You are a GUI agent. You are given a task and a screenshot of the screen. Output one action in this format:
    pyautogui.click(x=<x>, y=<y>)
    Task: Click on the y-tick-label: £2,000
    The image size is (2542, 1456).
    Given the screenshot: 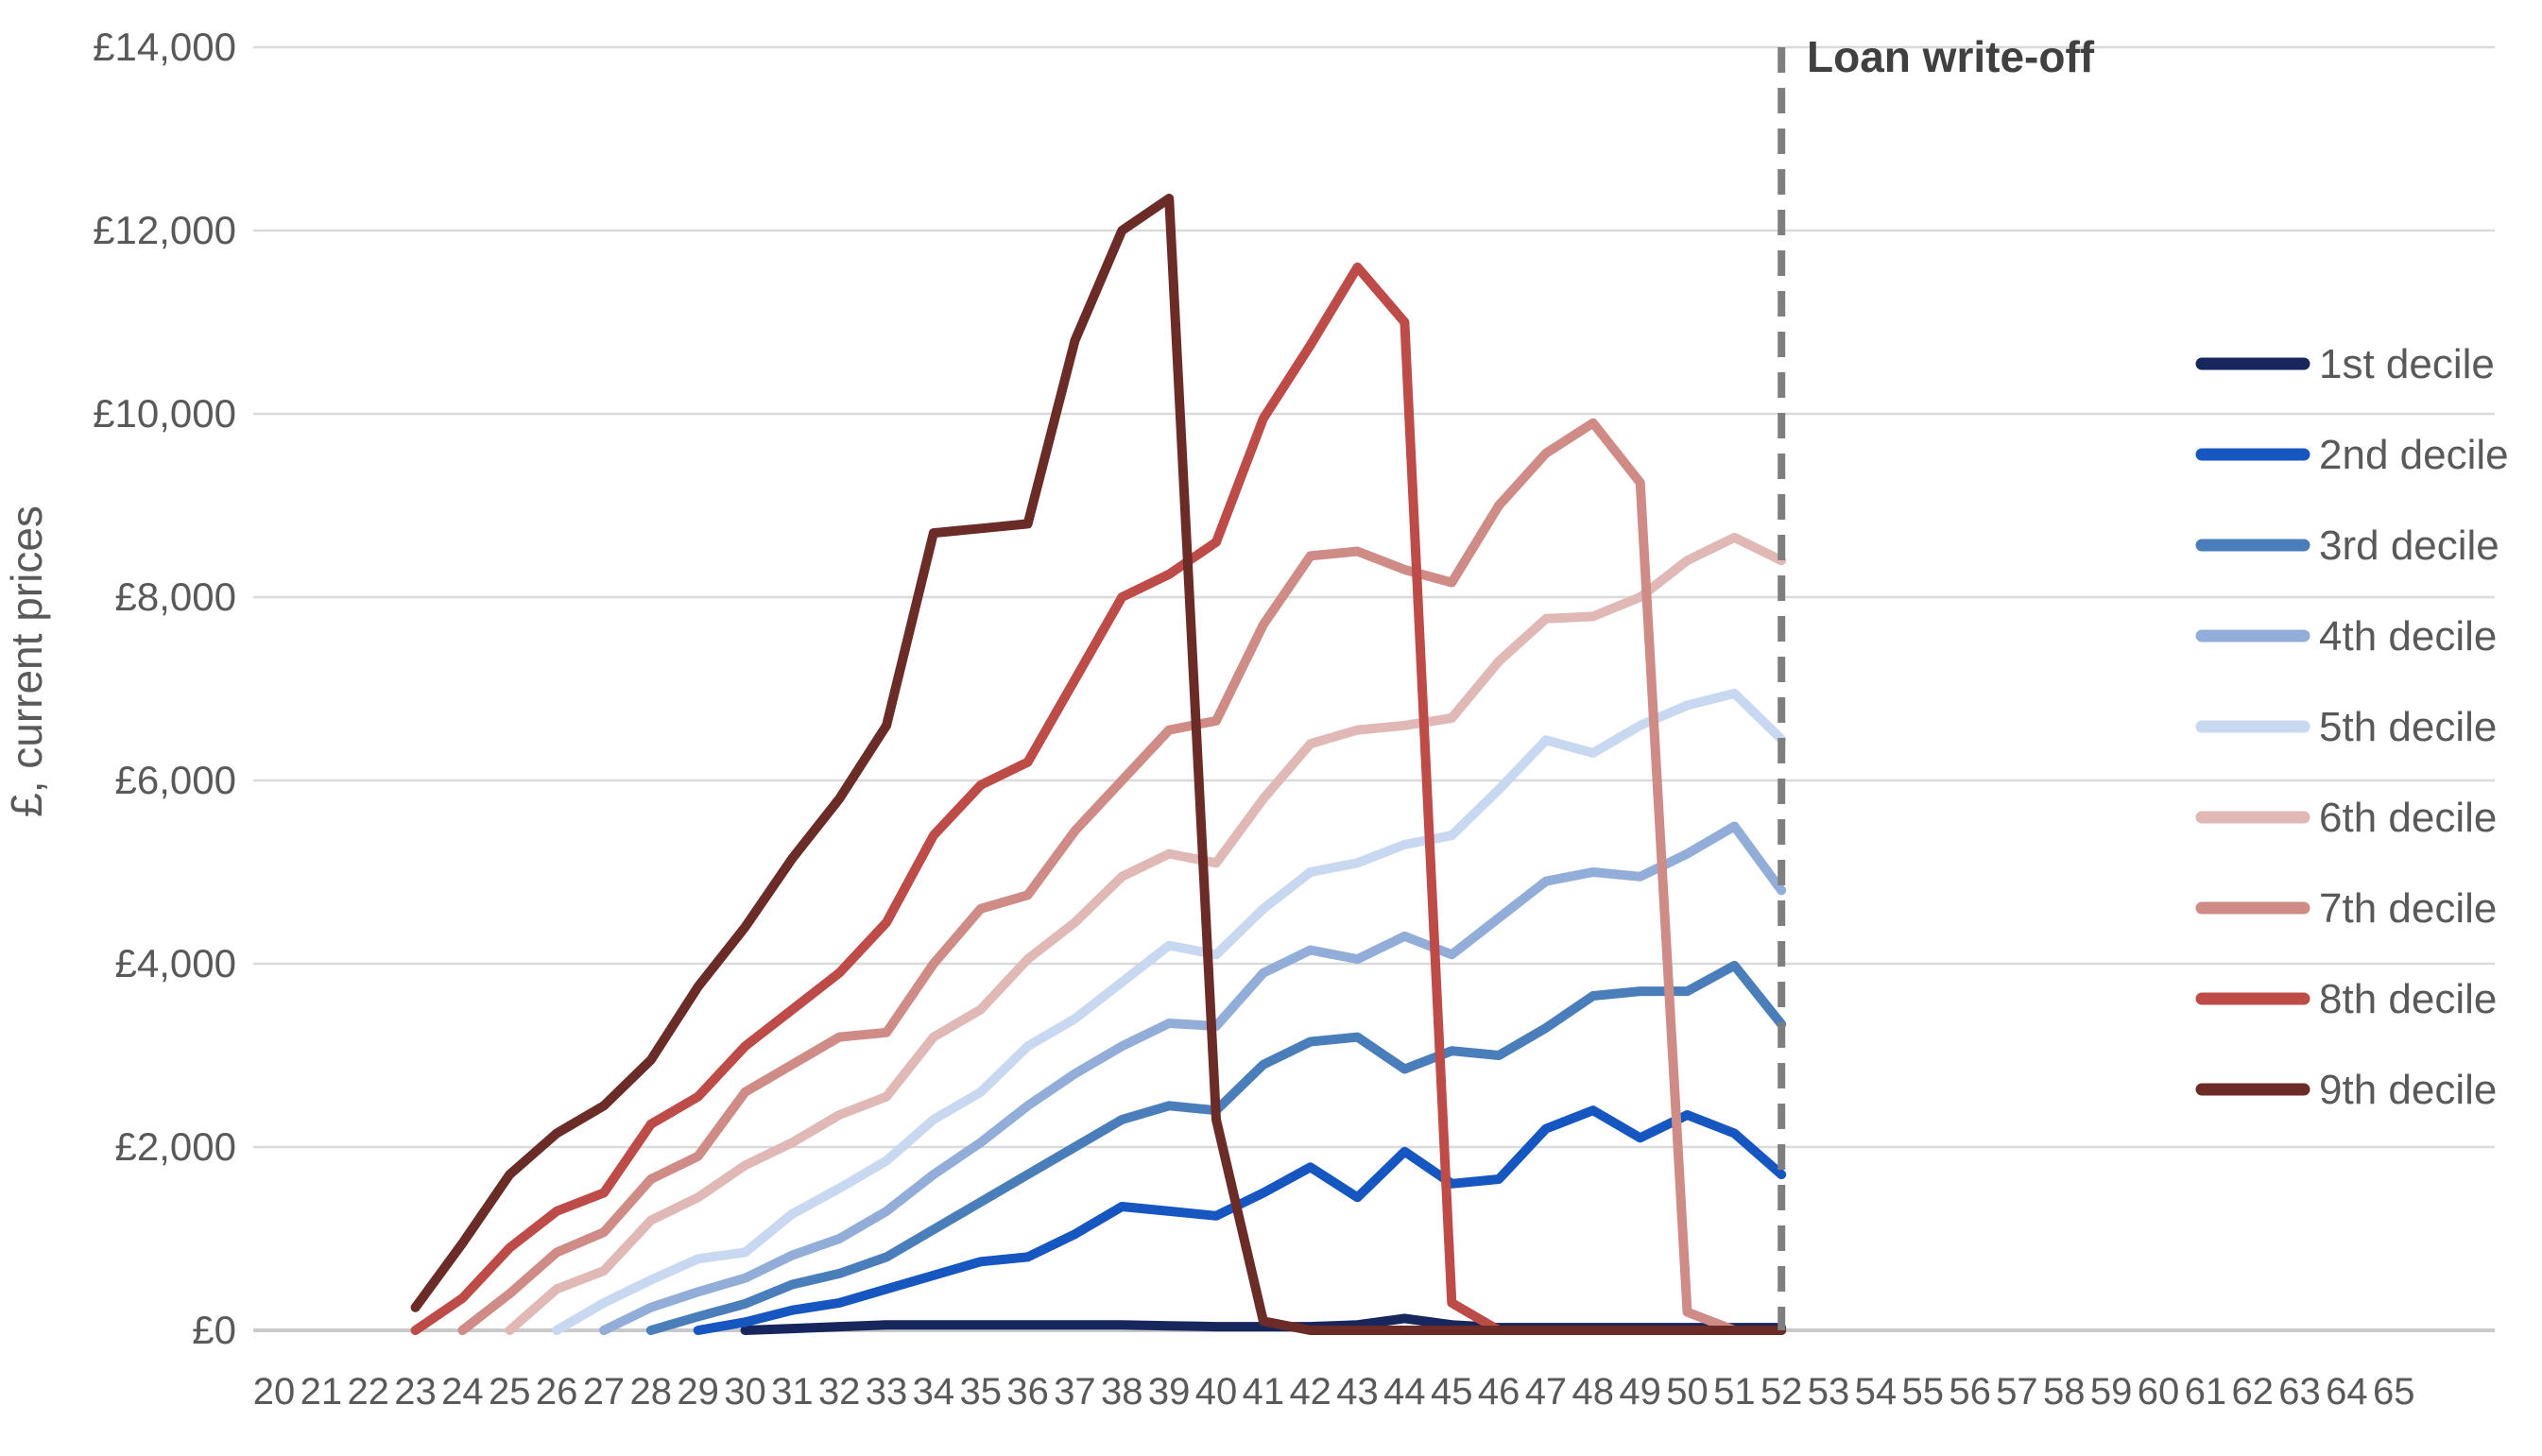 What is the action you would take?
    pyautogui.click(x=175, y=1147)
    